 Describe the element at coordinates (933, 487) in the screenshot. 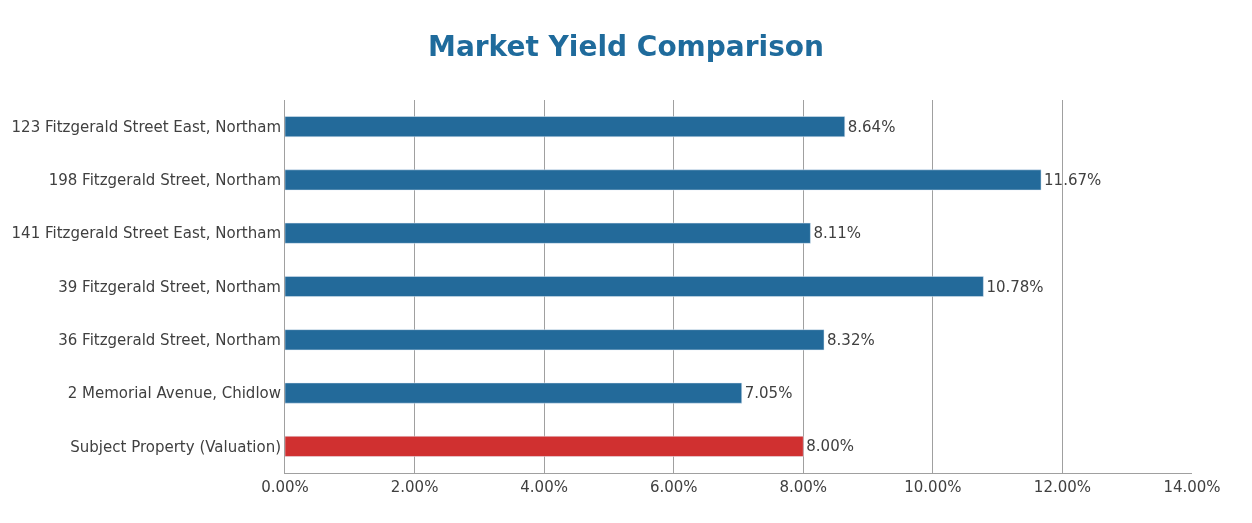

I see `x-tick-label: 10.00%` at that location.